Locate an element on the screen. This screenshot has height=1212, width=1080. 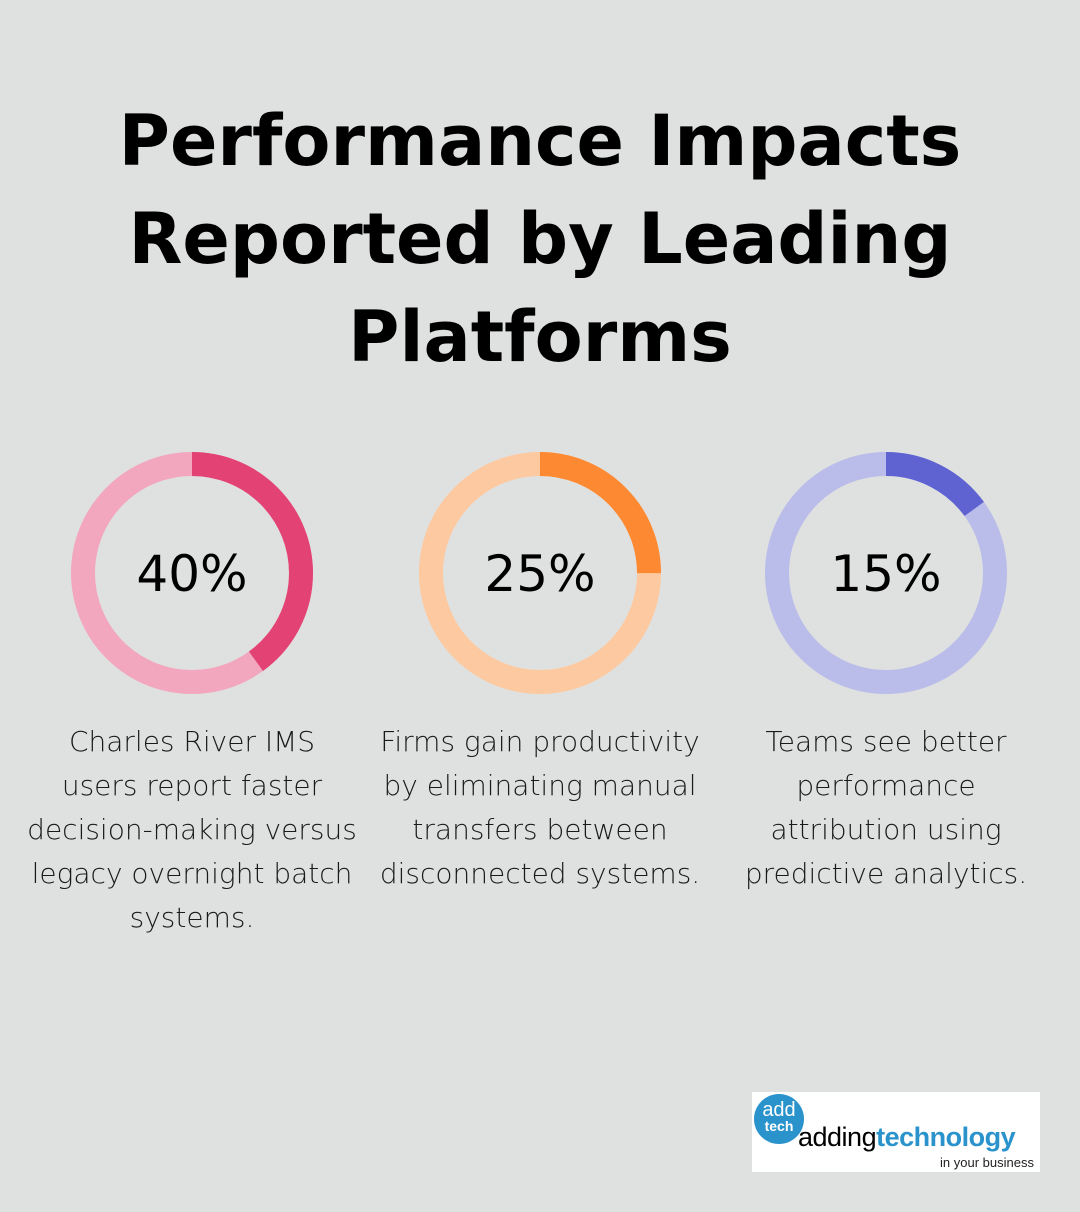
logo-word-plain: adding is located at coordinates (837, 1137).